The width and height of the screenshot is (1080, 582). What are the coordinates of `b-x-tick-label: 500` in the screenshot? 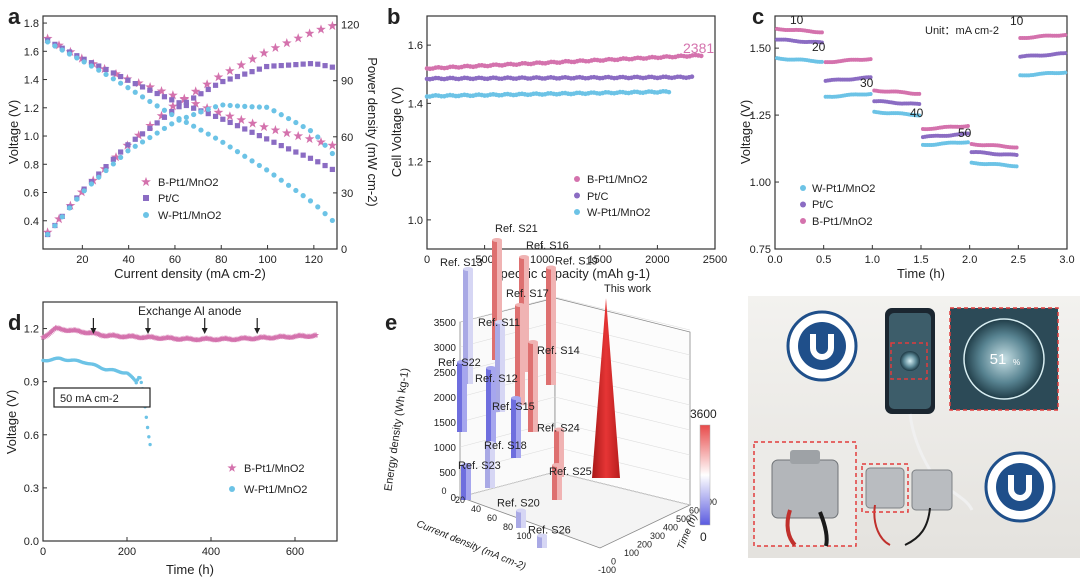 It's located at (484, 260).